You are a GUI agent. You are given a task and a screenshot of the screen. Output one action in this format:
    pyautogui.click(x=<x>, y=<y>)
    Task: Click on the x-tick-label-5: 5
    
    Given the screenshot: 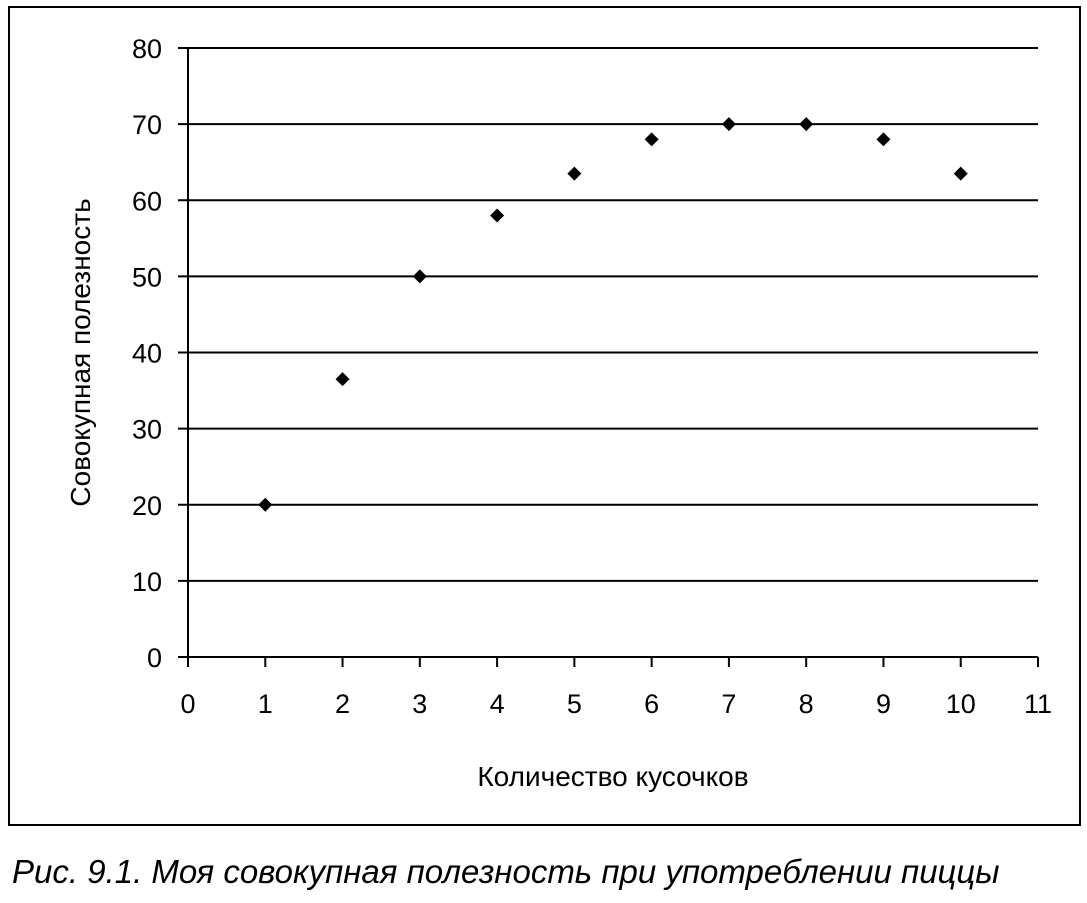 What is the action you would take?
    pyautogui.click(x=574, y=704)
    